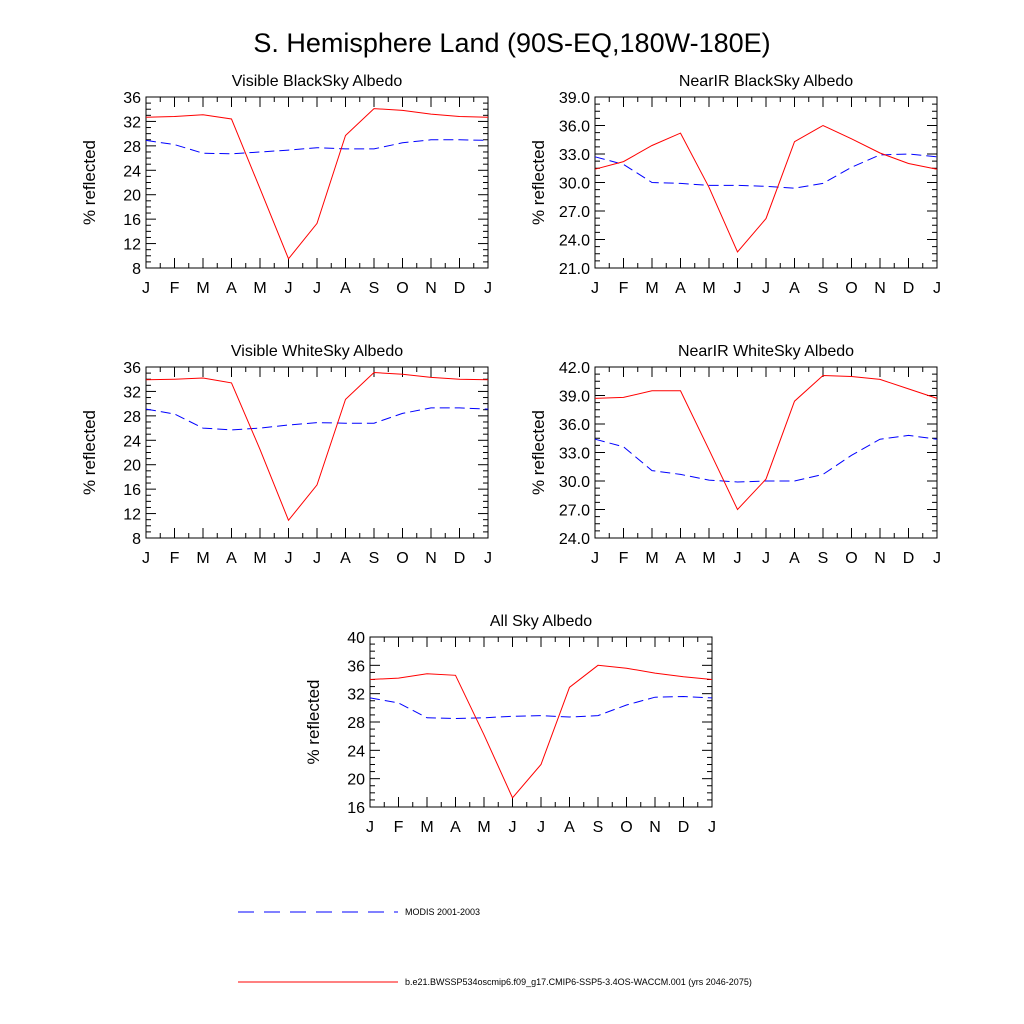  I want to click on y-tick-label: 21.0, so click(574, 269).